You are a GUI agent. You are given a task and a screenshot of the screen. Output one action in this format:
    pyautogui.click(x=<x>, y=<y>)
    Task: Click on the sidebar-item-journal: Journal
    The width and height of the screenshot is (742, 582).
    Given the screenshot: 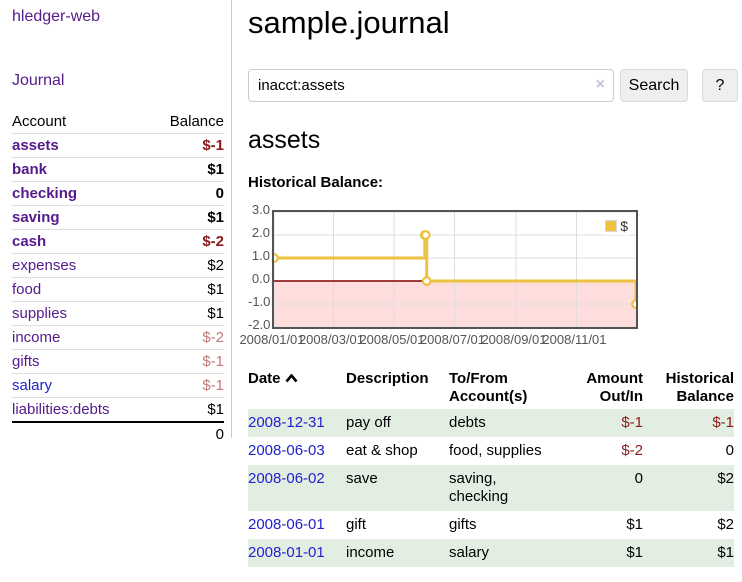 What is the action you would take?
    pyautogui.click(x=38, y=80)
    